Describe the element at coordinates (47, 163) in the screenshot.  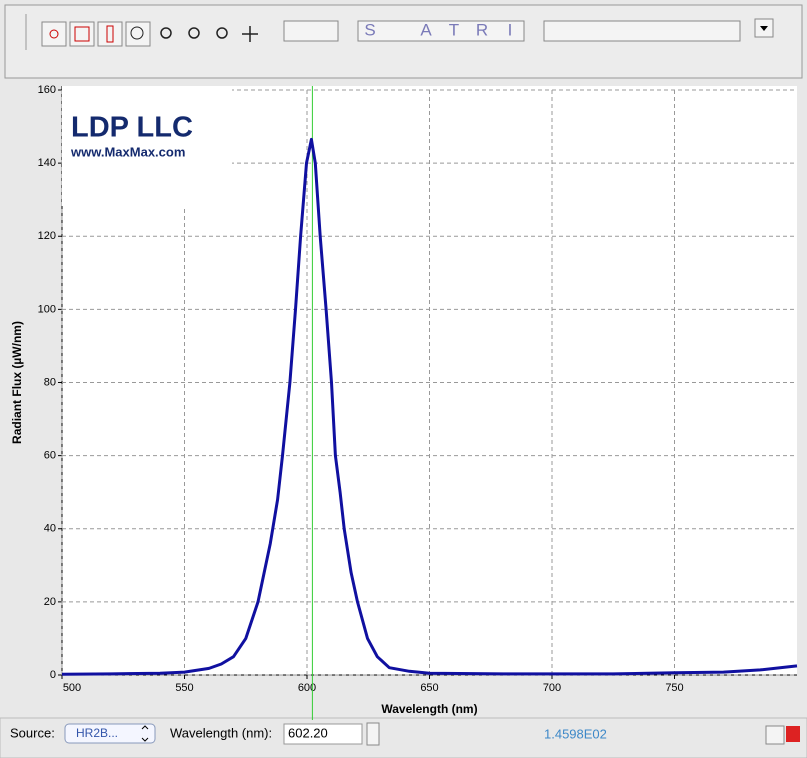
I see `y-tick-label: 140` at that location.